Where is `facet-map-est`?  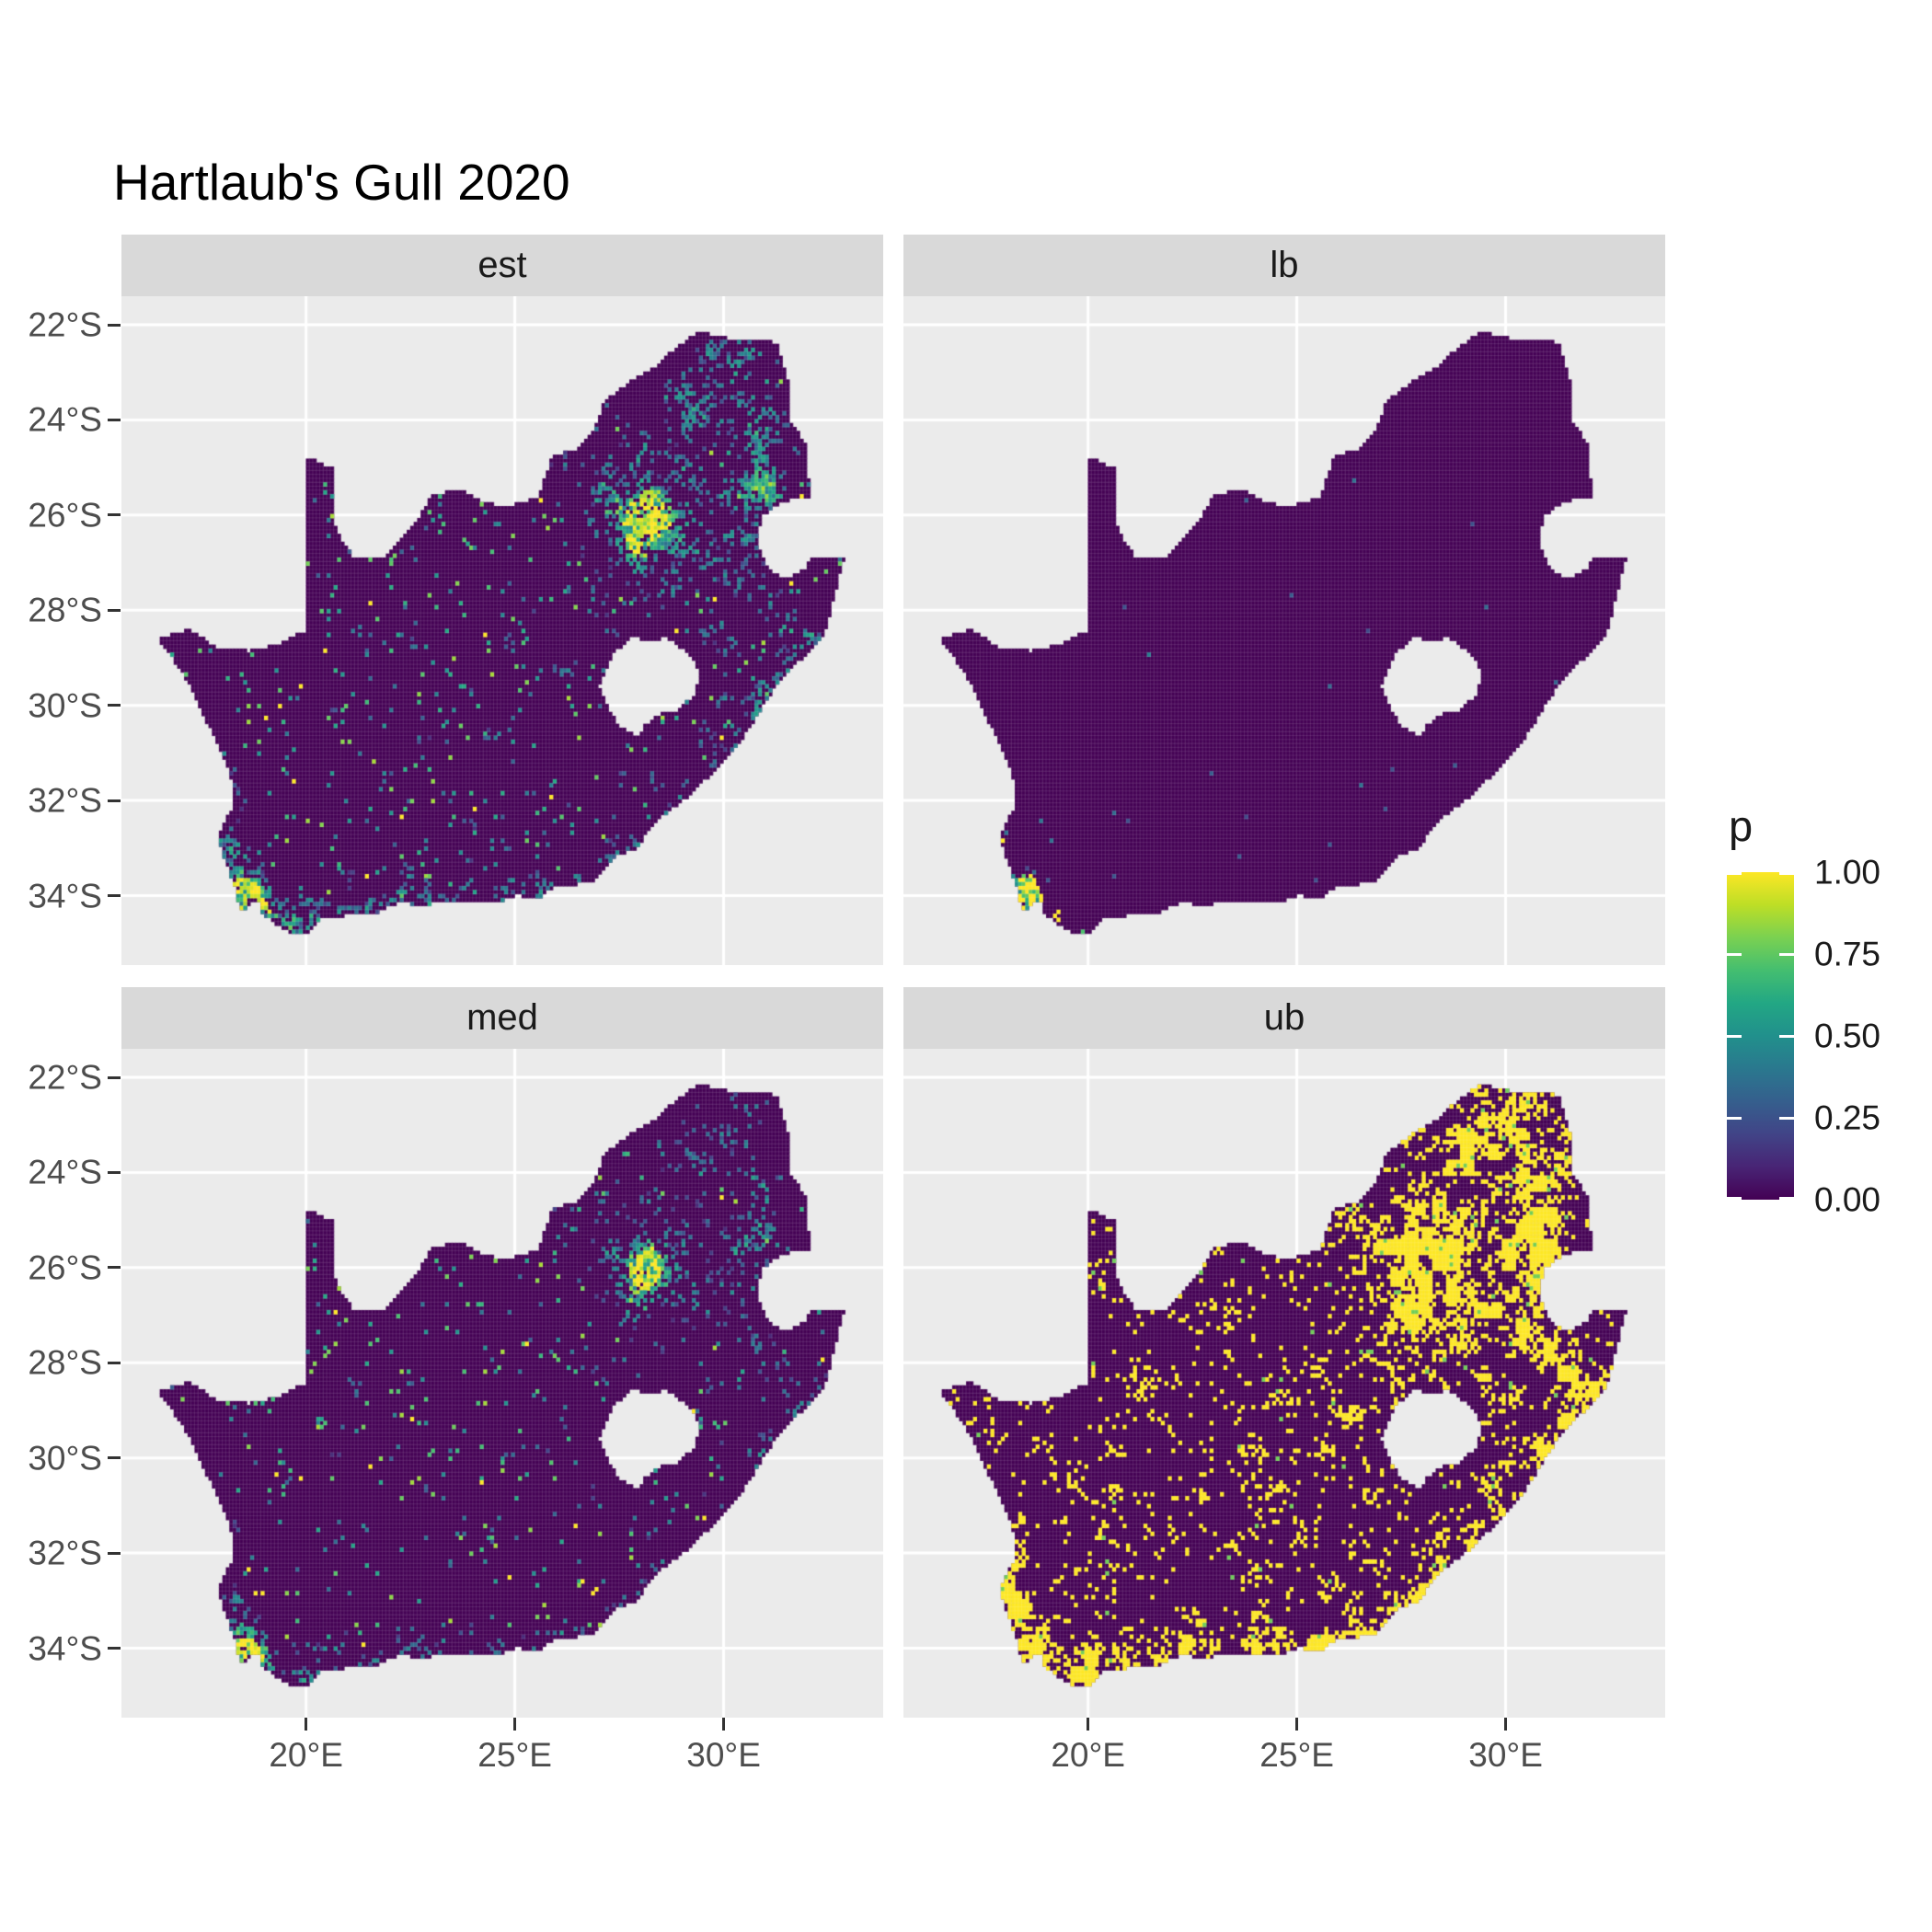
facet-map-est is located at coordinates (502, 630).